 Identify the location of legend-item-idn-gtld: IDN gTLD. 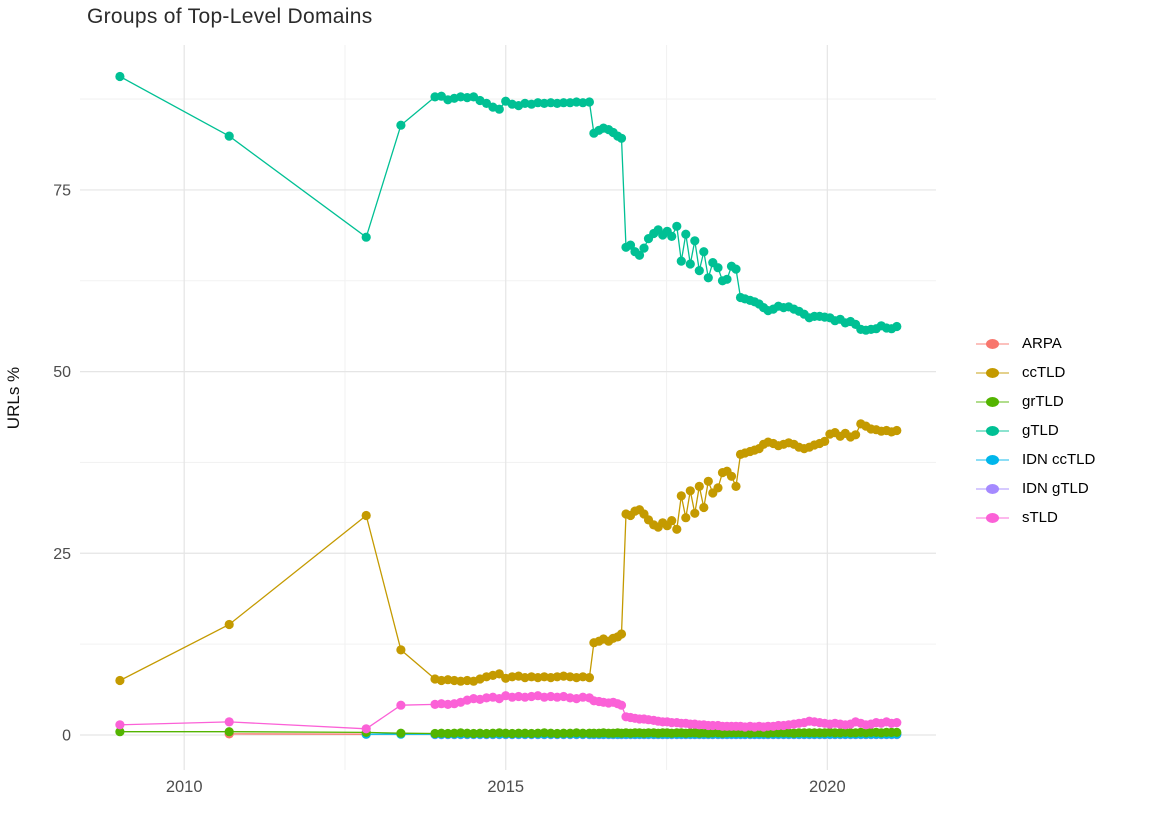
(1035, 488).